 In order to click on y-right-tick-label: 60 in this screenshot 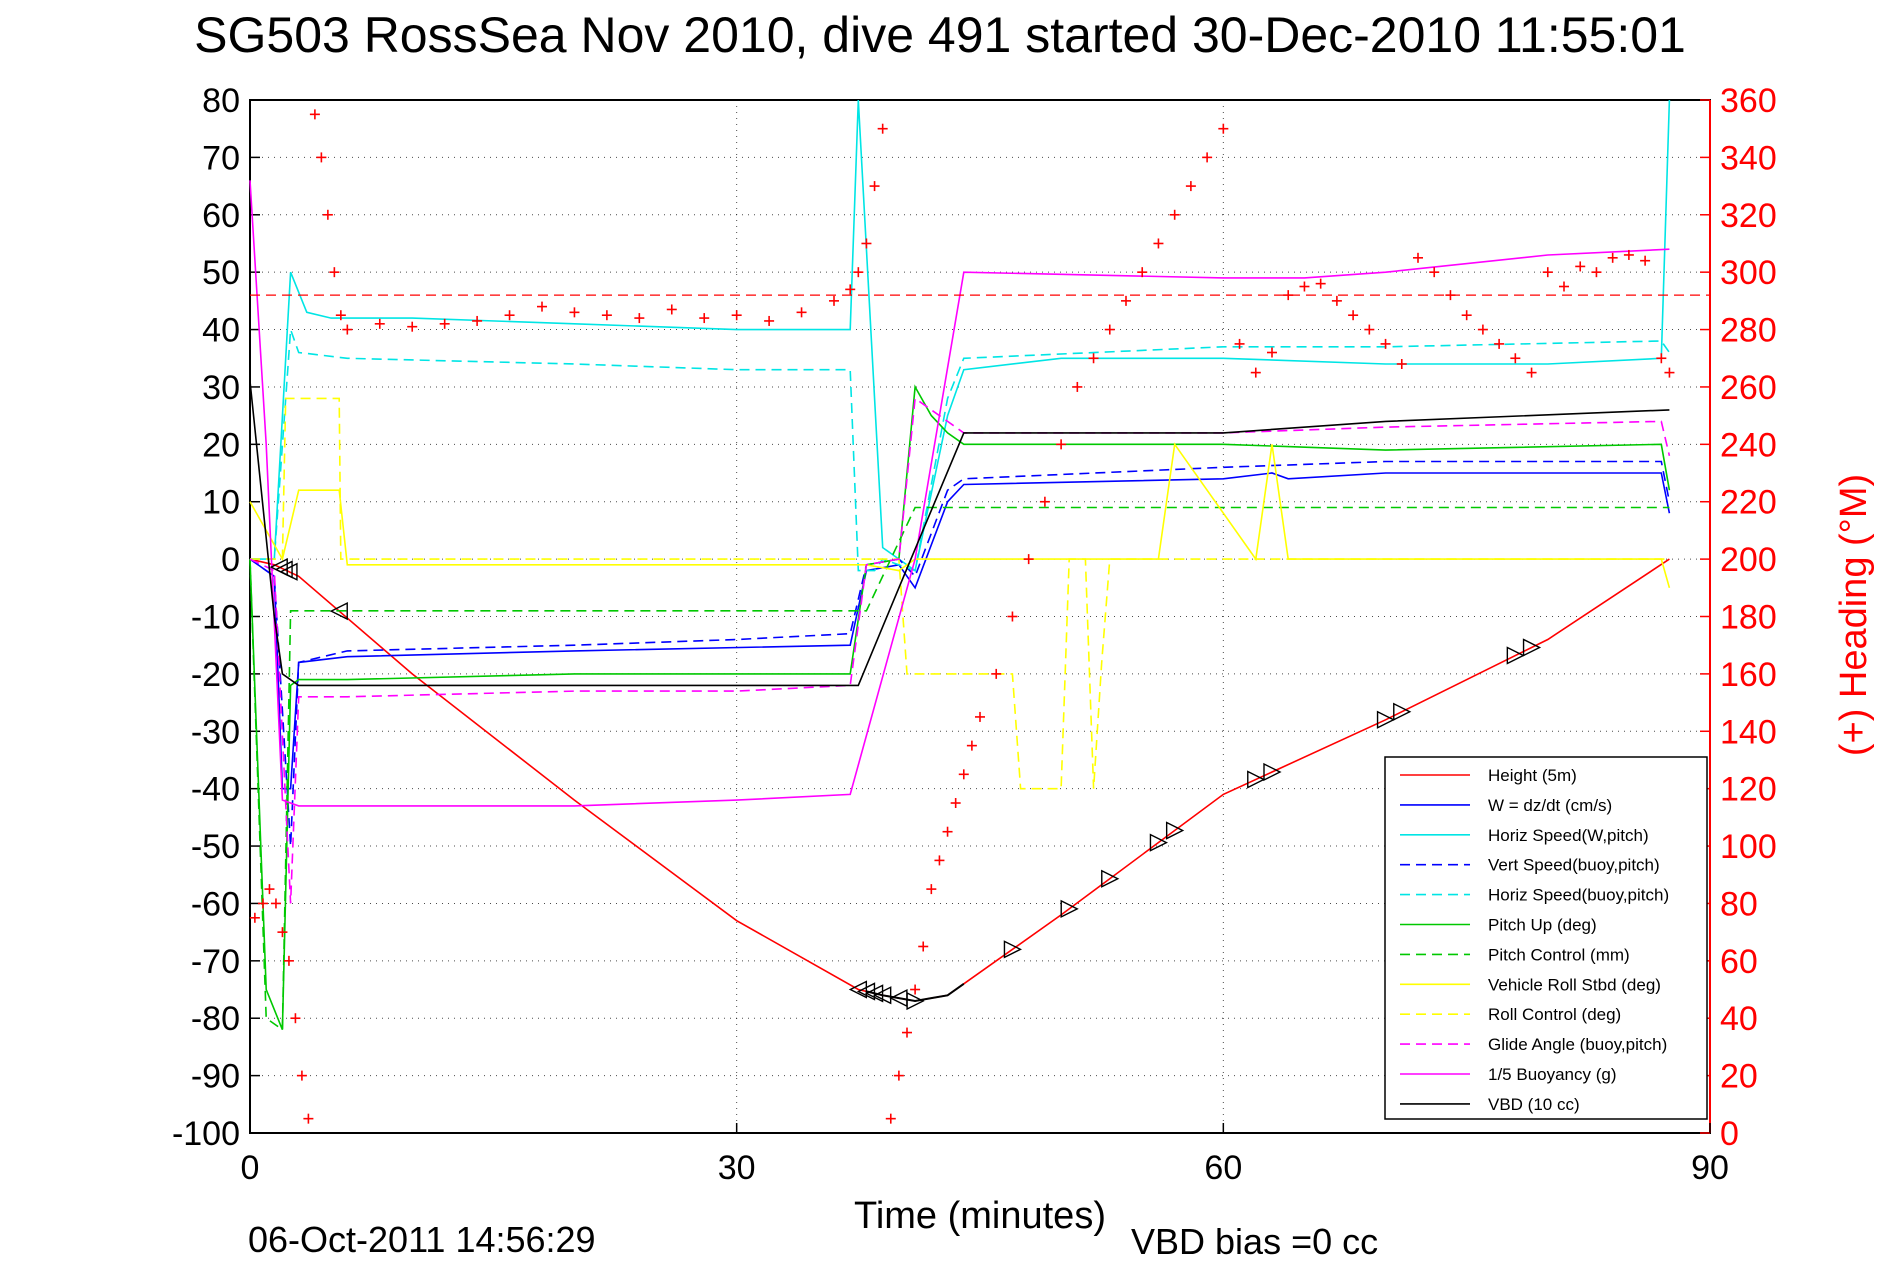, I will do `click(1739, 962)`.